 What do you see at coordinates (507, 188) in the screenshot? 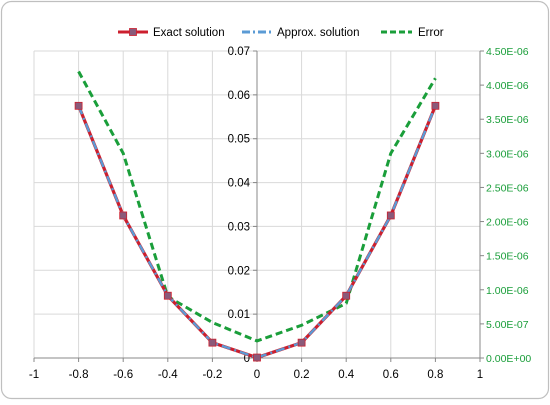
I see `y-right-tick-label: 2.50E-06` at bounding box center [507, 188].